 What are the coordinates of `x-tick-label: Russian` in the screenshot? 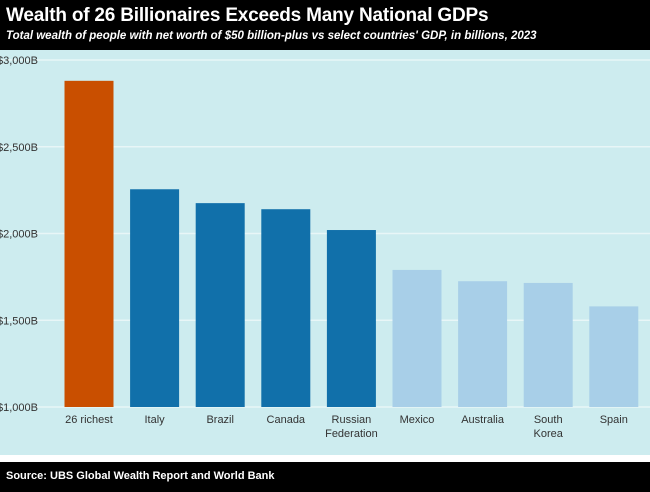 It's located at (352, 420).